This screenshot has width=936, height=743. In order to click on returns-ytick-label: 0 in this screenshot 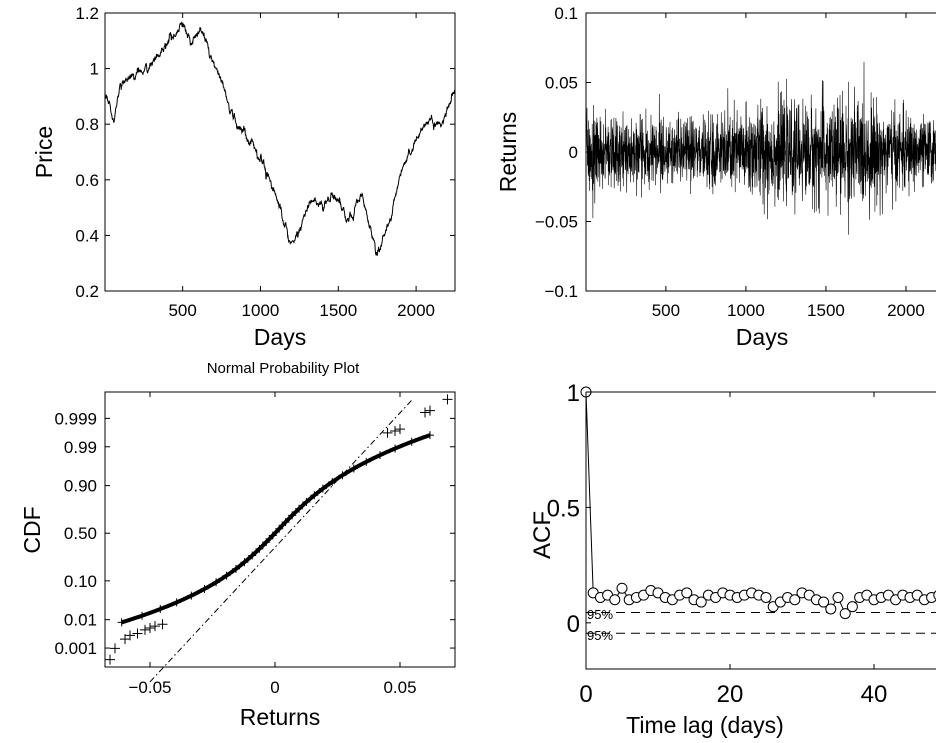, I will do `click(573, 152)`.